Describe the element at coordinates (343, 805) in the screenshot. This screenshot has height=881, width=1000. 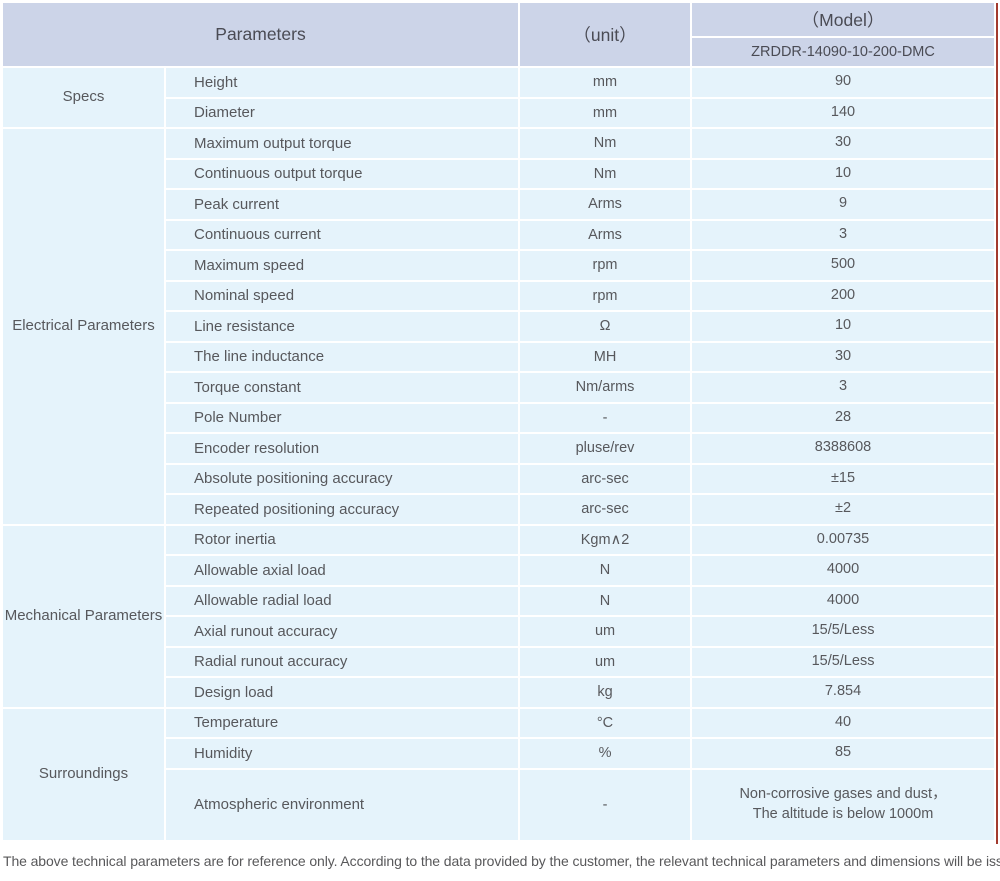
I see `parameter-name-cell: Atmospheric environment` at that location.